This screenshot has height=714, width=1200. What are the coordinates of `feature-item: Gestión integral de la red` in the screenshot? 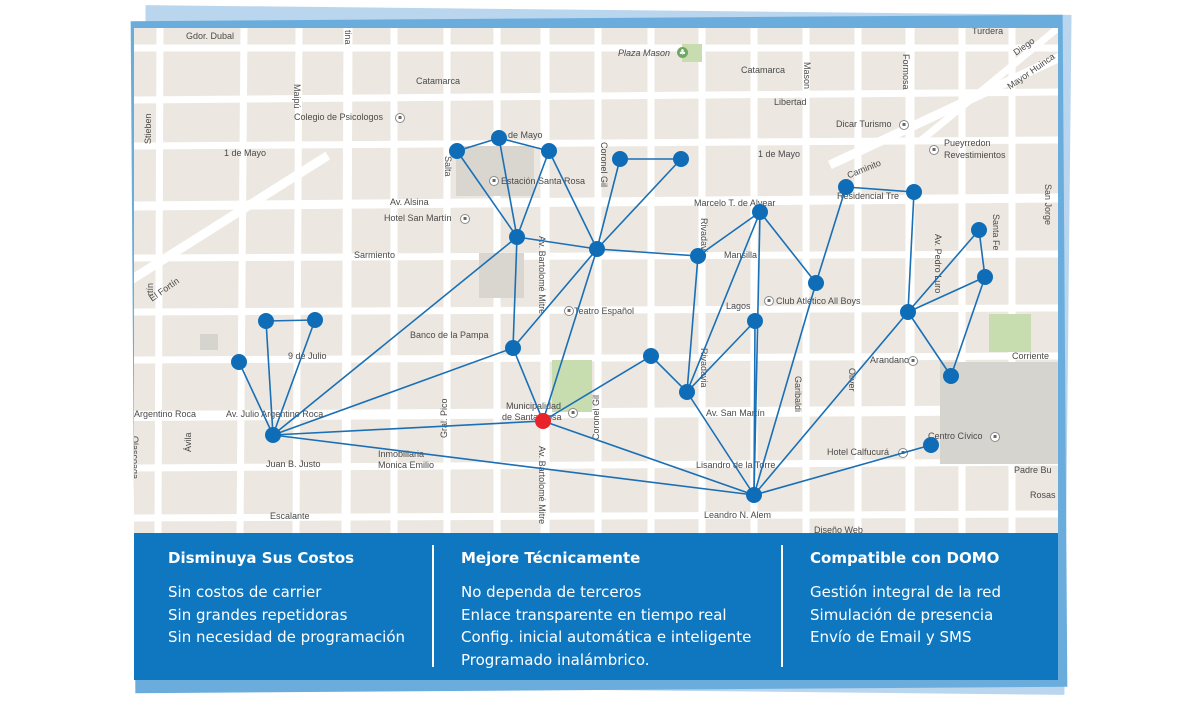 It's located at (906, 592).